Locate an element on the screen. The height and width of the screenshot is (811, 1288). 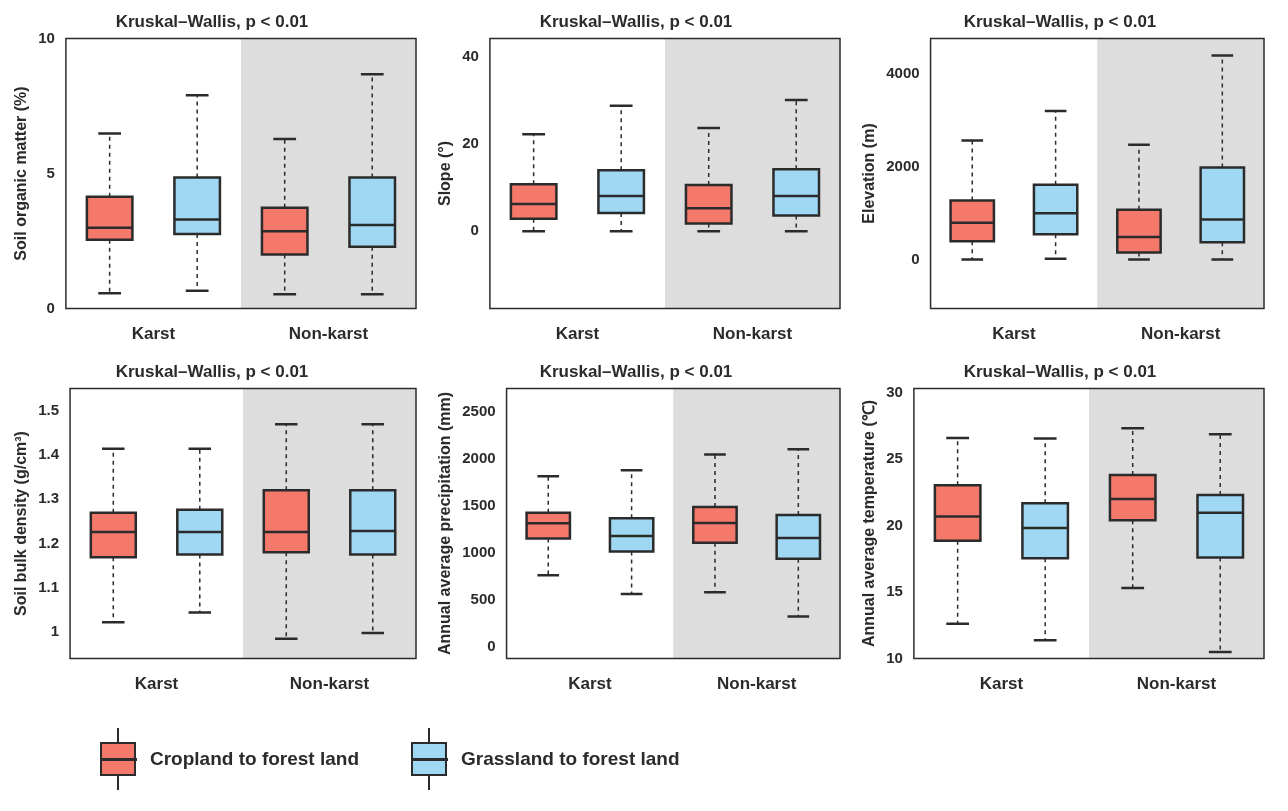
y-tick-label: 1.1 is located at coordinates (49, 586).